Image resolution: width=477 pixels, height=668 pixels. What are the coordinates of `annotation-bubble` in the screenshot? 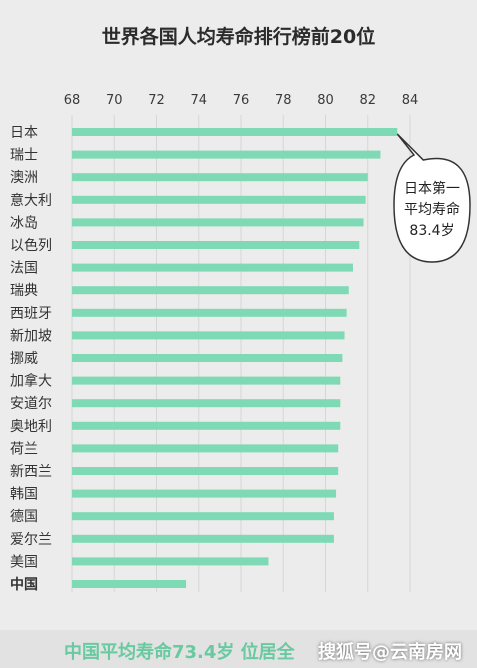 It's located at (432, 198).